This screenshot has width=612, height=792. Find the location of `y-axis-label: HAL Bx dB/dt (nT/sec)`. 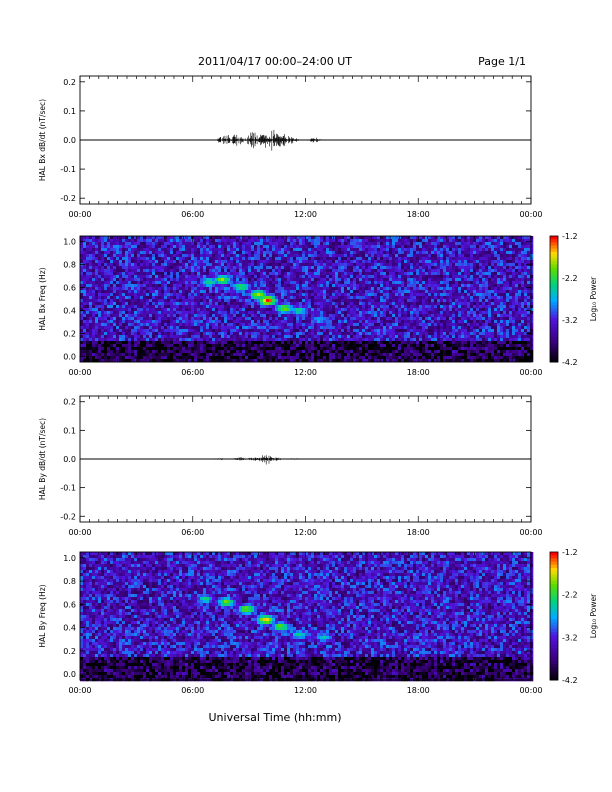

y-axis-label: HAL Bx dB/dt (nT/sec) is located at coordinates (42, 140).